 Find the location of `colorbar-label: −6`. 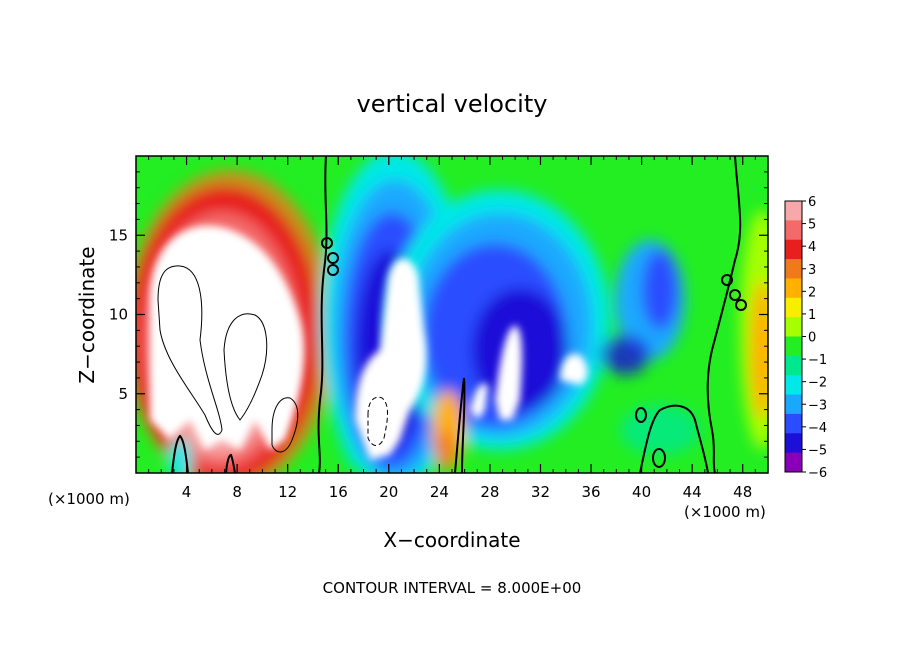

colorbar-label: −6 is located at coordinates (817, 473).